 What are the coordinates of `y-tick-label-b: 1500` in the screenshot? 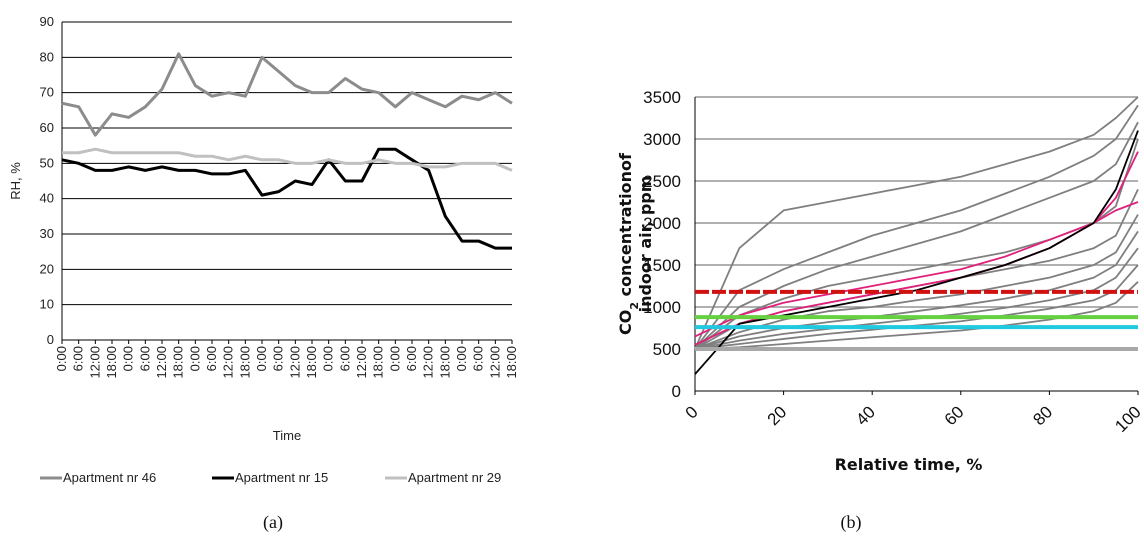 It's located at (662, 265).